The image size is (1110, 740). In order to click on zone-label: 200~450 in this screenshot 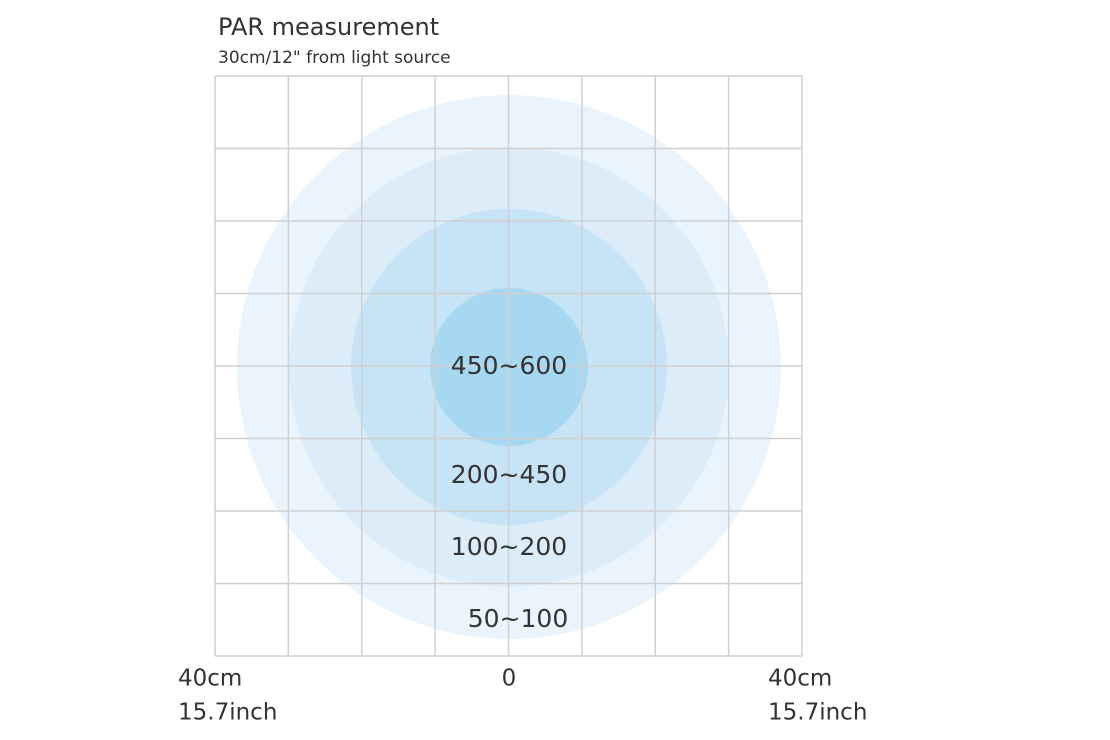, I will do `click(509, 474)`.